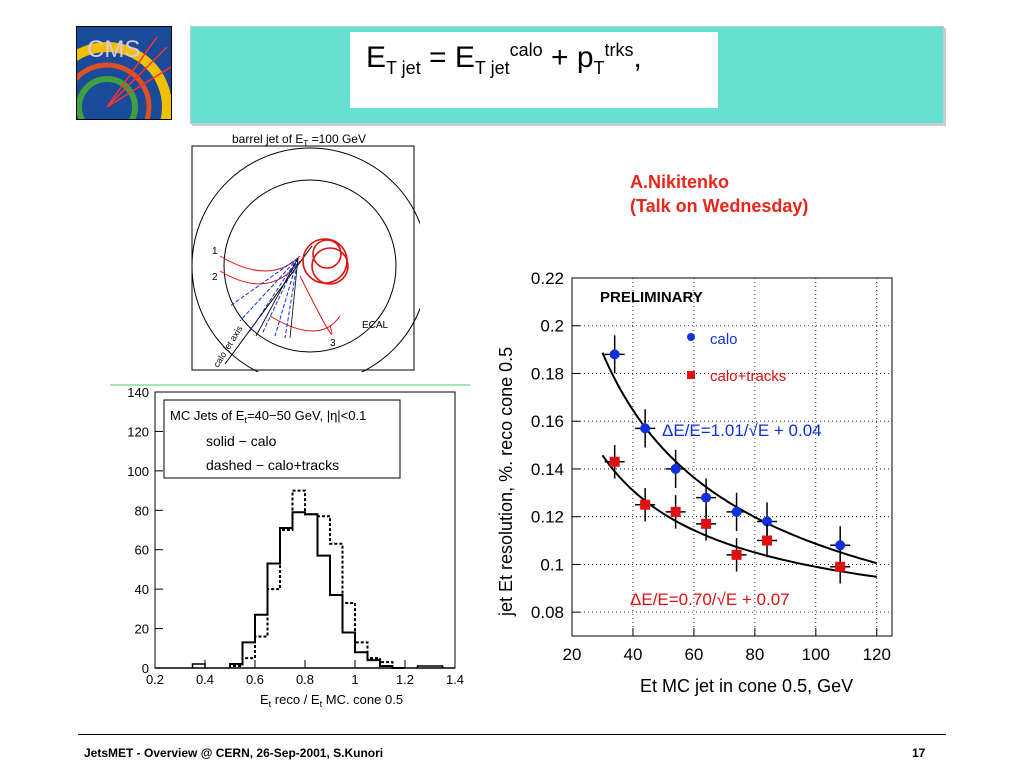 The height and width of the screenshot is (768, 1024). Describe the element at coordinates (455, 679) in the screenshot. I see `hist-xtick-label: 1.4` at that location.